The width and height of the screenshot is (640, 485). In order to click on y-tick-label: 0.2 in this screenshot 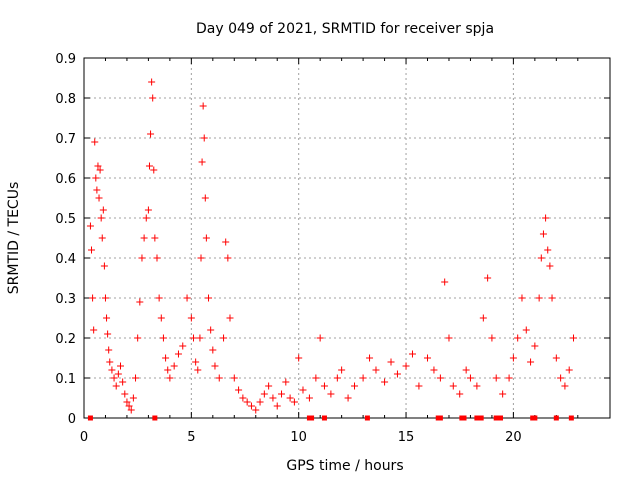, I will do `click(65, 339)`.